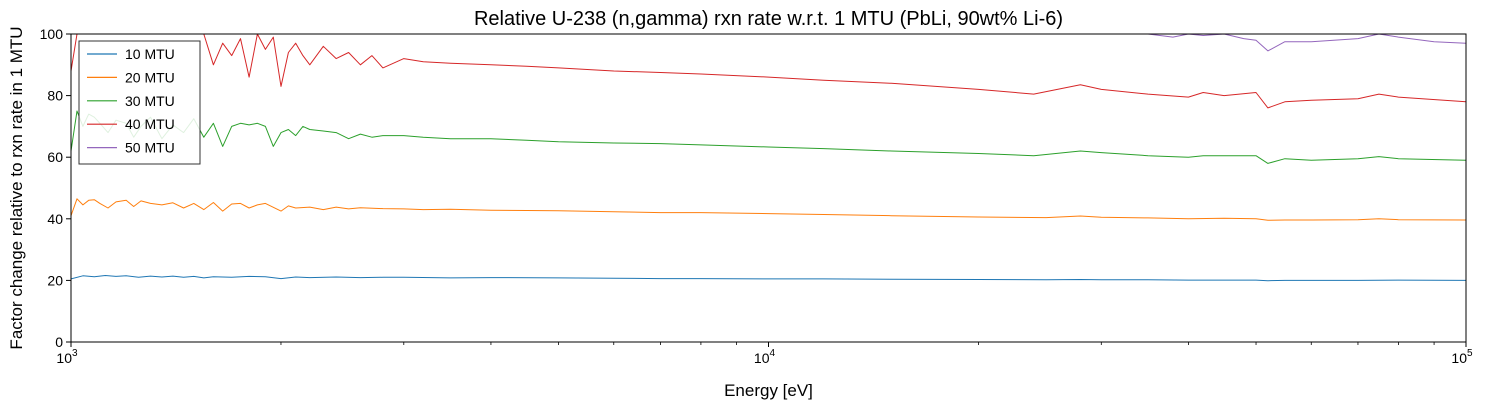  I want to click on legend-label: 30 MTU, so click(150, 101).